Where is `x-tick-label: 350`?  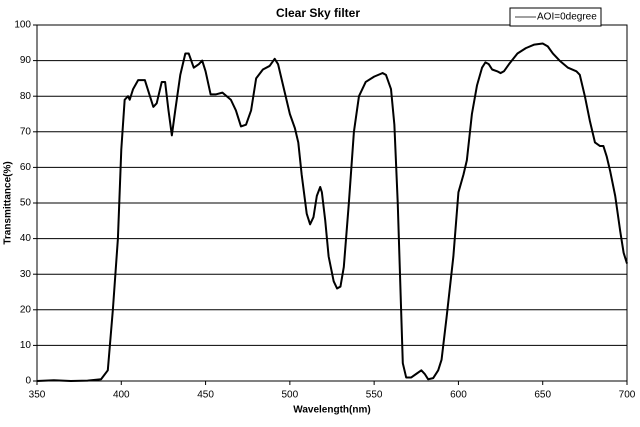
x-tick-label: 350 is located at coordinates (37, 395).